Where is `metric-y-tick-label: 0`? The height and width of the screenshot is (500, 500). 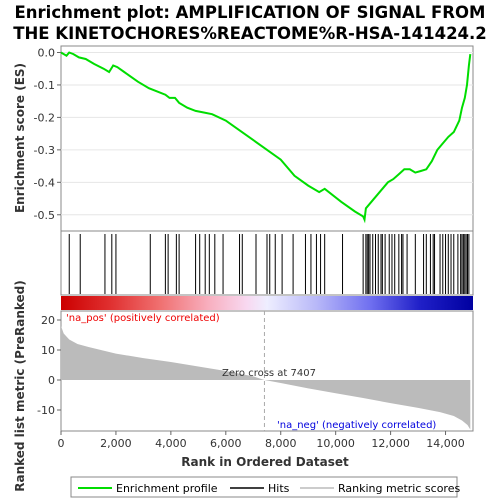 metric-y-tick-label: 0 is located at coordinates (51, 380).